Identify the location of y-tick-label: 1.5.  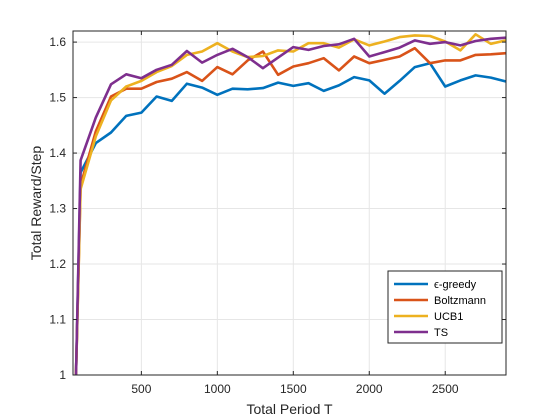
(57, 98).